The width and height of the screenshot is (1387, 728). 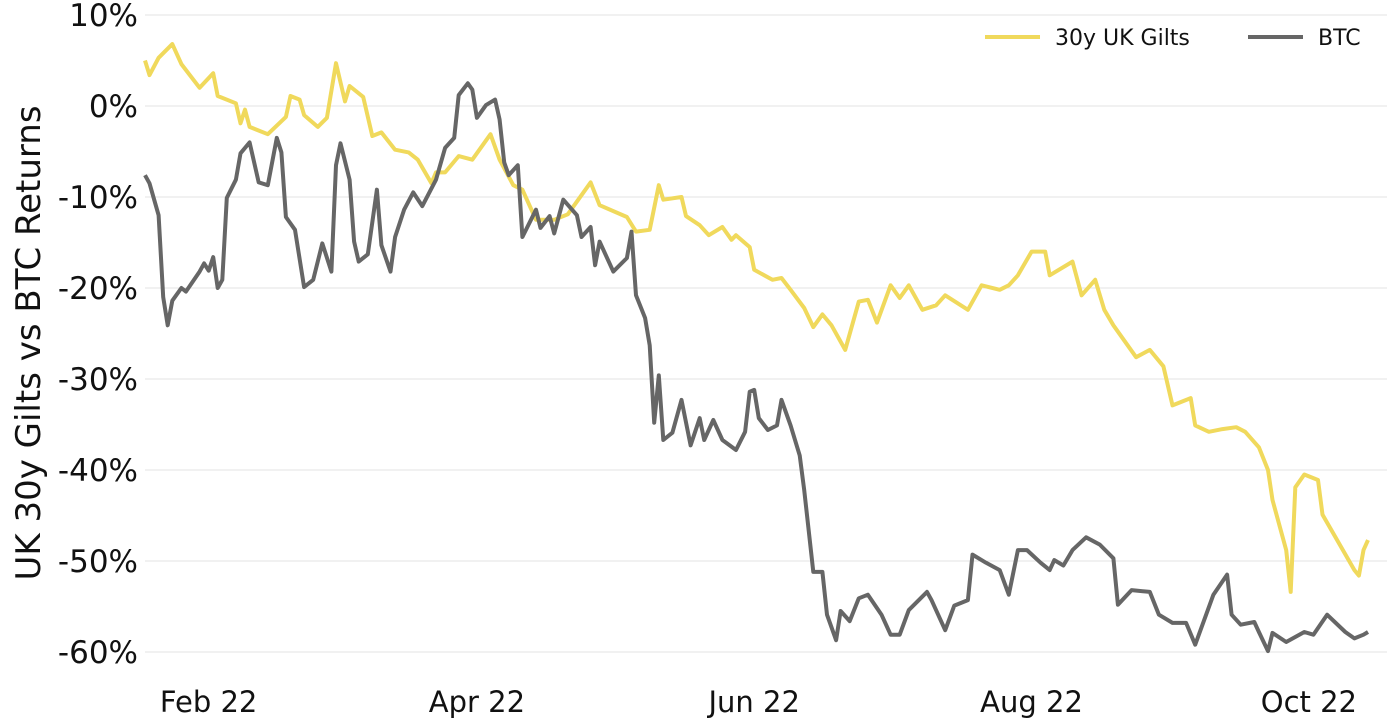 I want to click on x-tick-label: Apr 22, so click(x=477, y=702).